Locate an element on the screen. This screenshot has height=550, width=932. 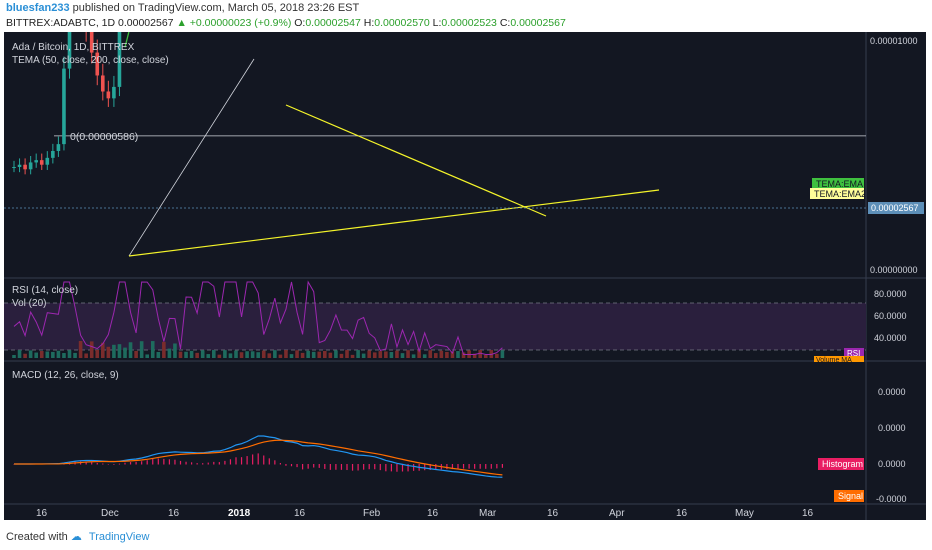
tema-ema2-label: TEMA:EMA2 is located at coordinates (840, 194).